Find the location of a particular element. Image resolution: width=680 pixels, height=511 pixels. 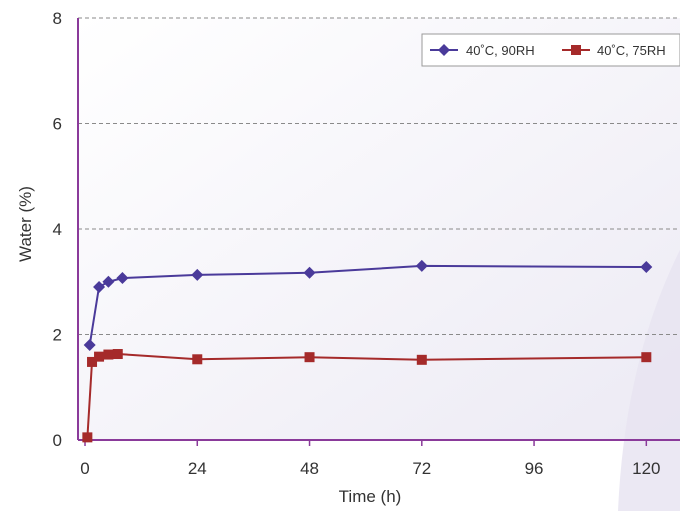

x-tick-label-0: 0 is located at coordinates (84, 468).